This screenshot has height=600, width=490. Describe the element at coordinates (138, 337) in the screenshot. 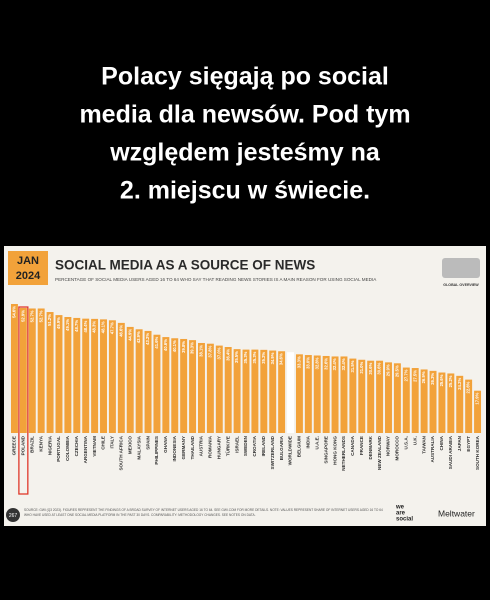

I see `value-label: 43.9%` at that location.